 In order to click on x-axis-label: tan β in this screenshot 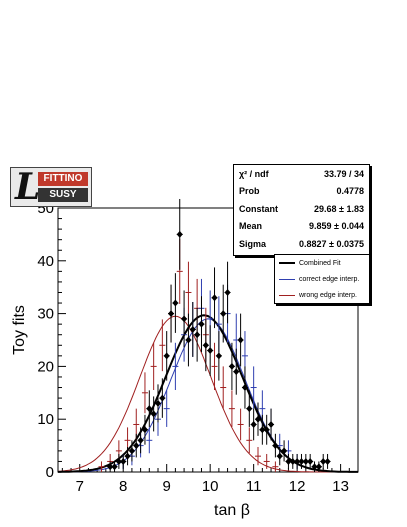, I will do `click(232, 510)`.